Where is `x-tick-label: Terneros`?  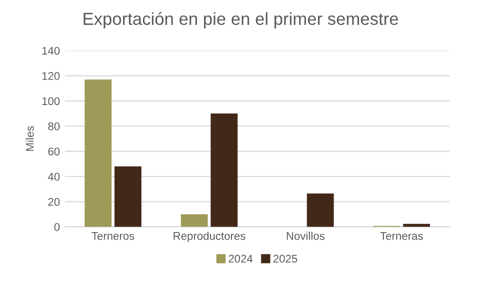 x-tick-label: Terneros is located at coordinates (113, 236).